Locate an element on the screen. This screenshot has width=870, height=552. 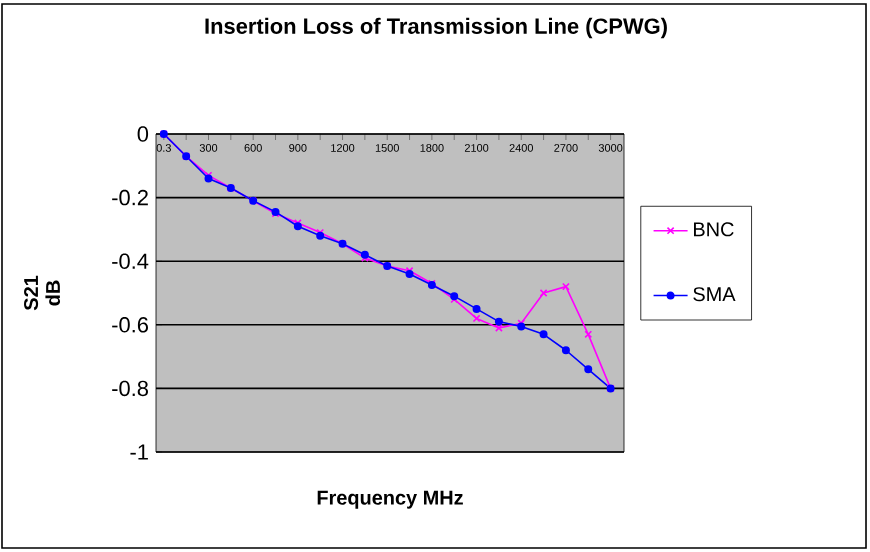
y-tick-label: -0.2 is located at coordinates (130, 197).